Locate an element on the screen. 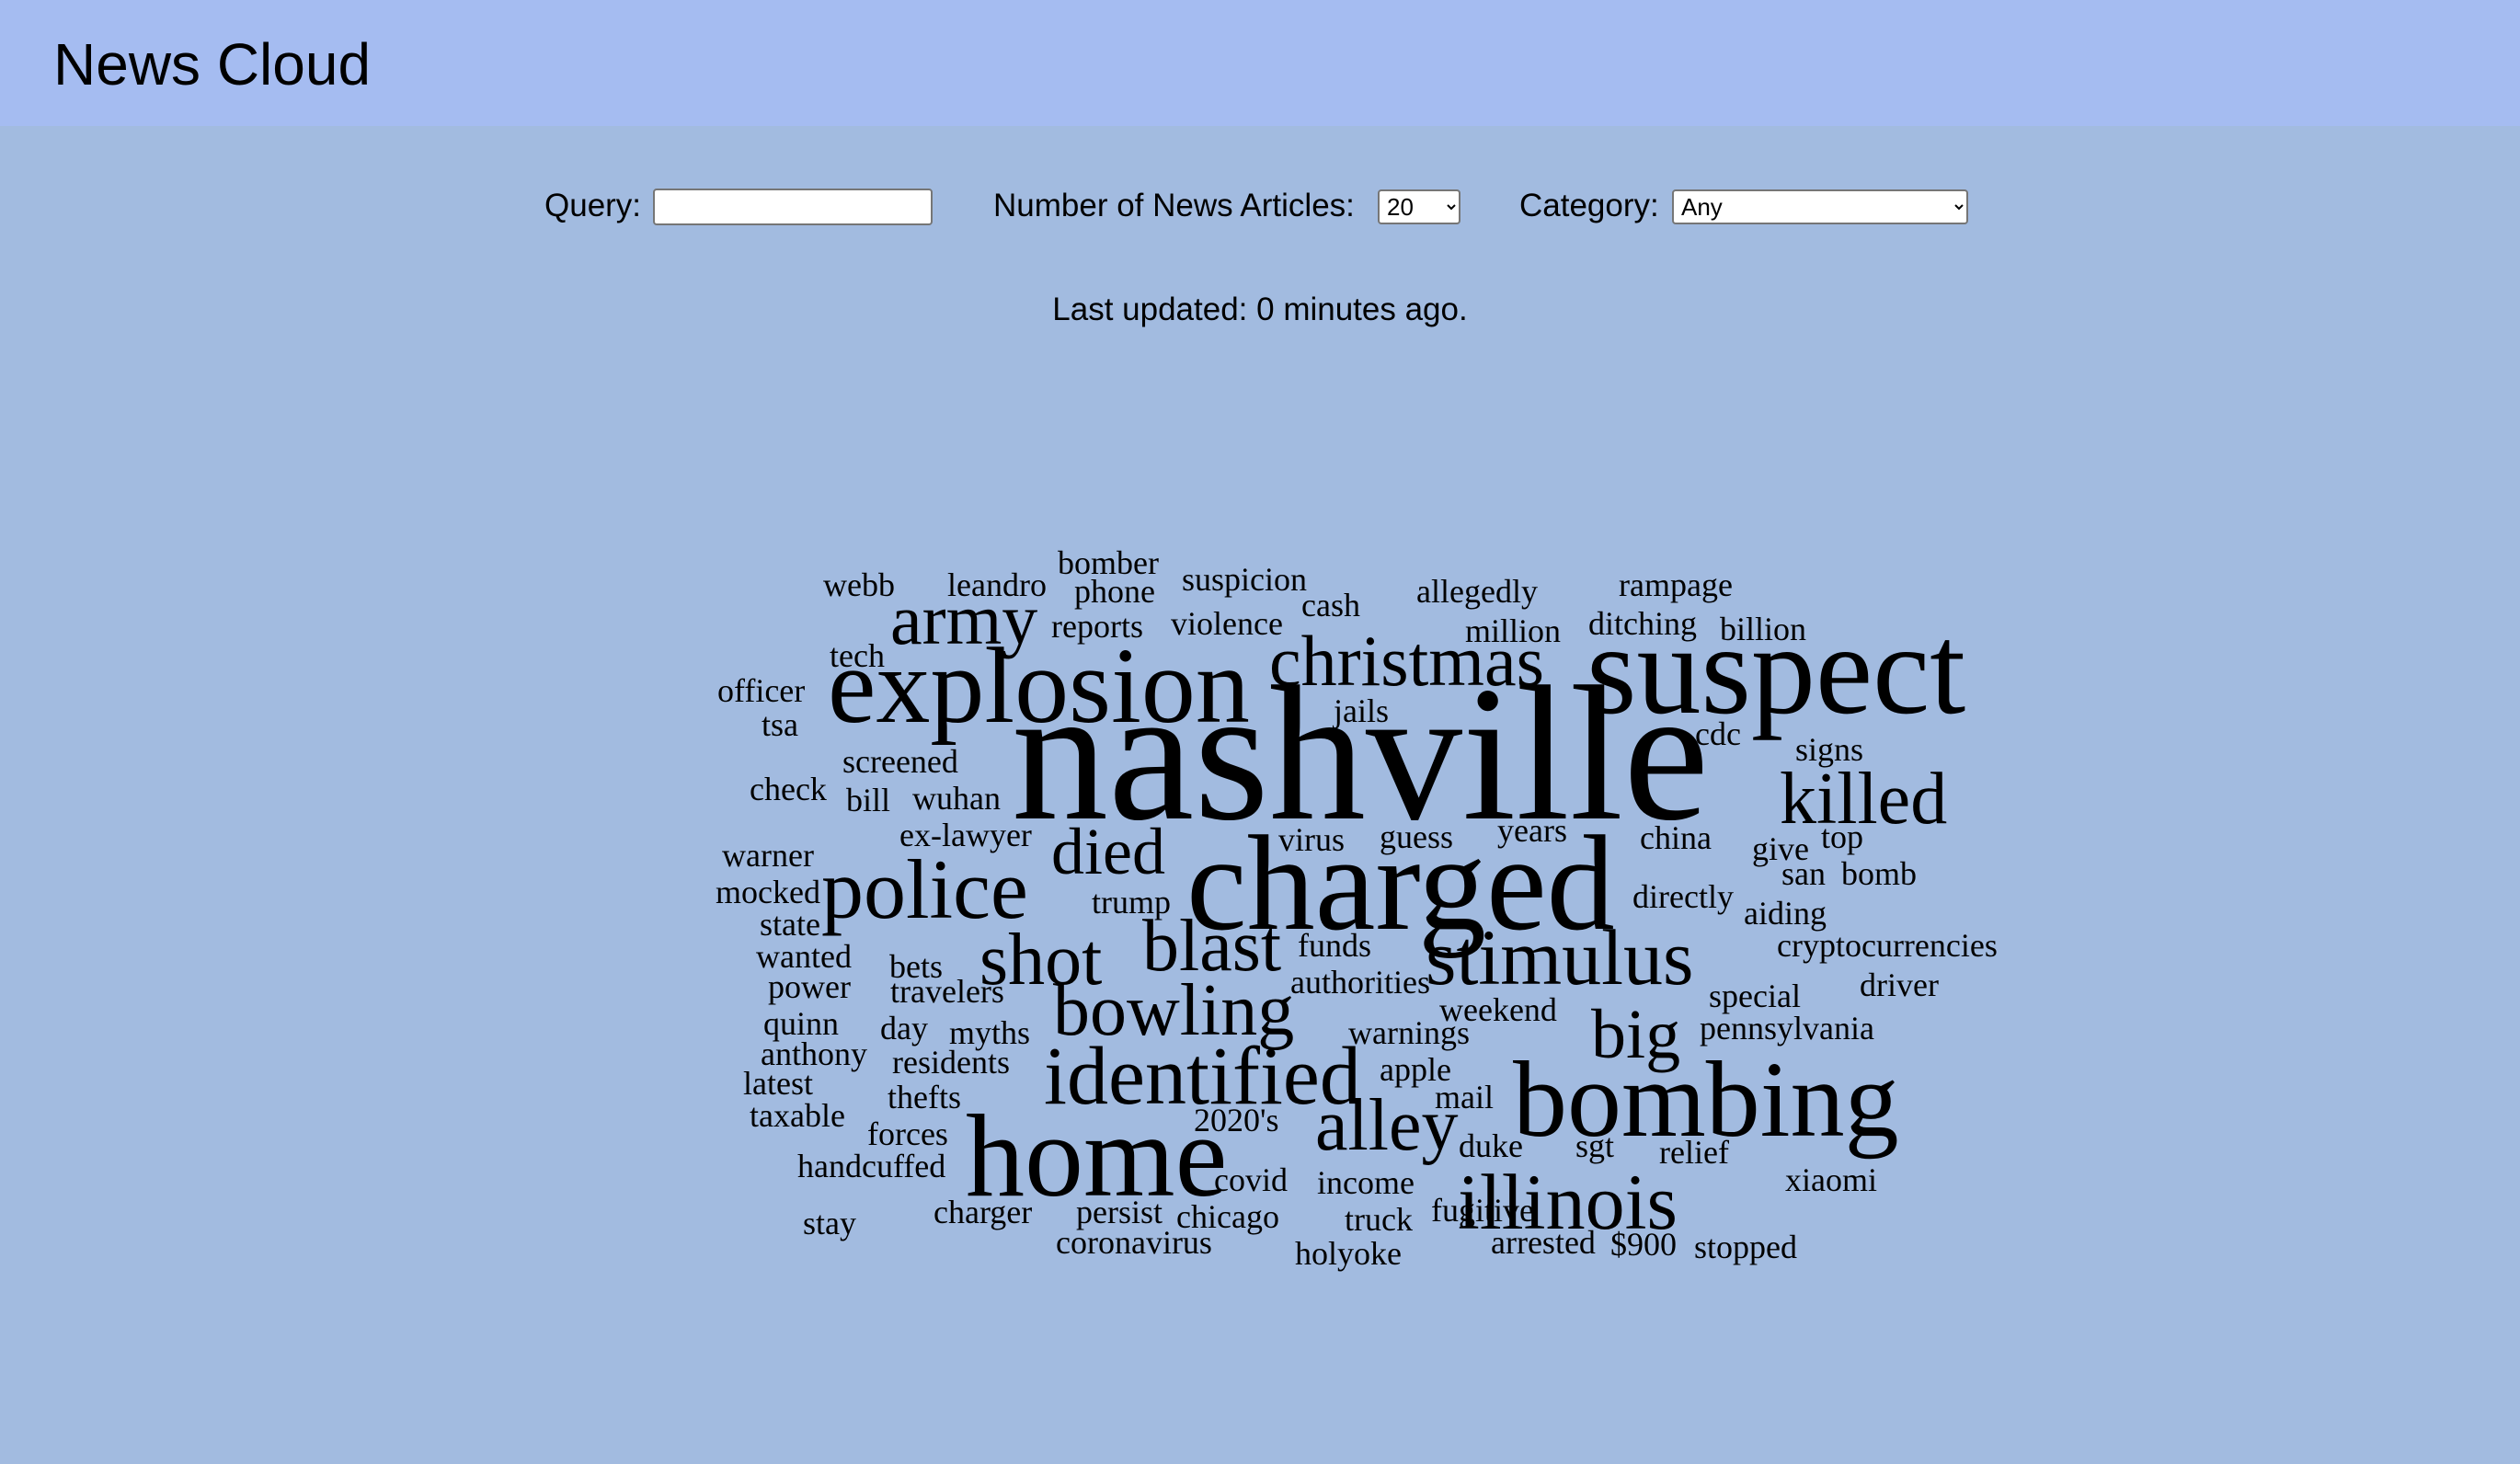  cloud-word: china is located at coordinates (1676, 838).